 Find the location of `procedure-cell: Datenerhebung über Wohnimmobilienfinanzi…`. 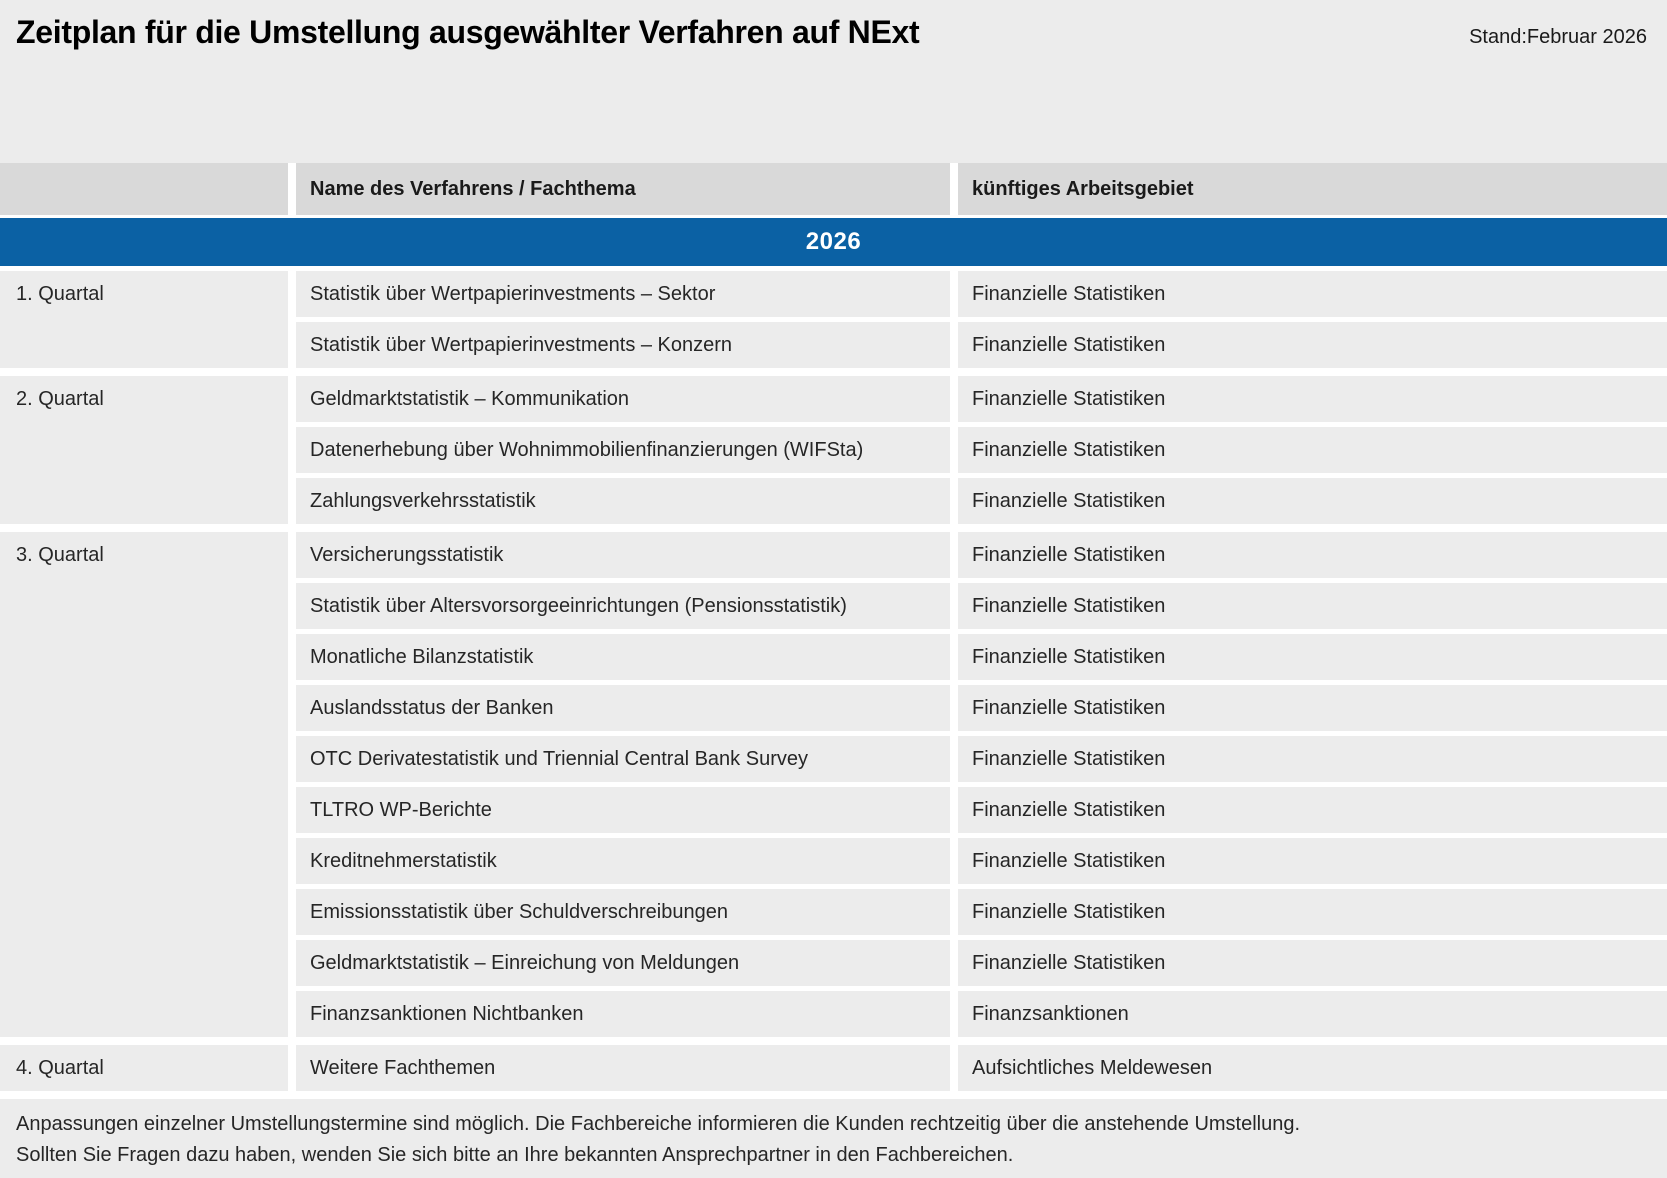

procedure-cell: Datenerhebung über Wohnimmobilienfinanzi… is located at coordinates (623, 450).